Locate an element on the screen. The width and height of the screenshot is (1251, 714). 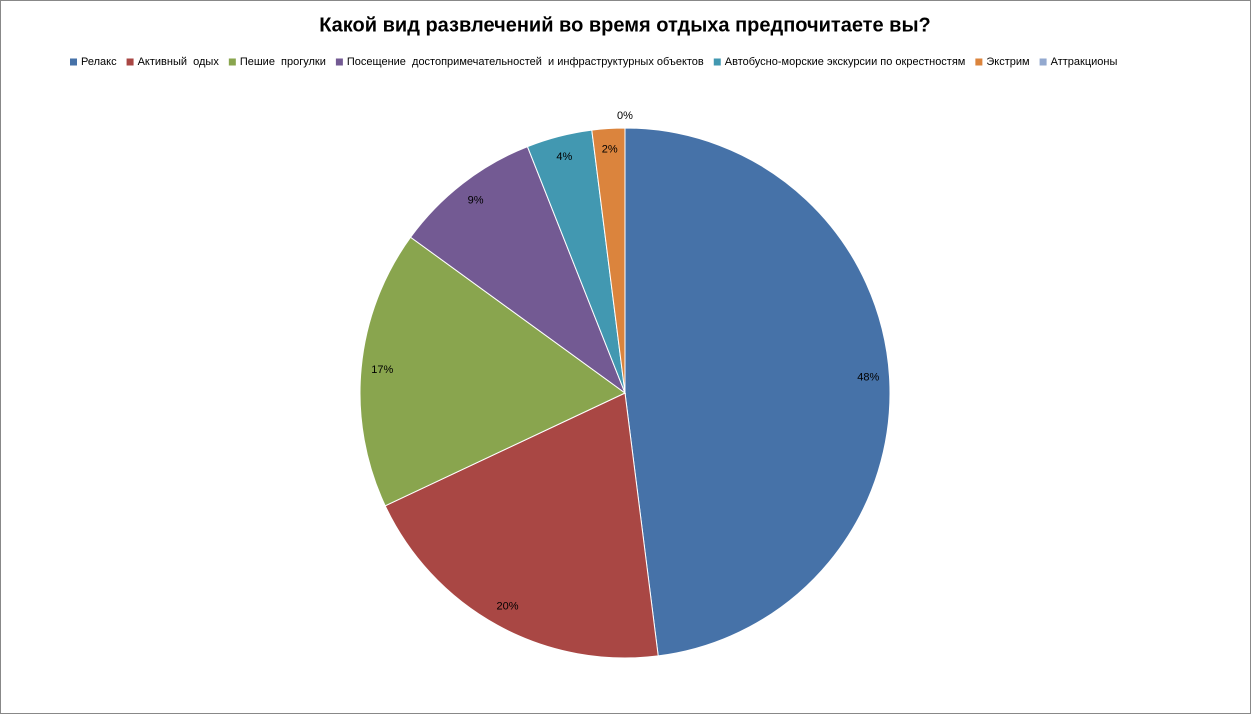
data-label: 0% is located at coordinates (625, 116).